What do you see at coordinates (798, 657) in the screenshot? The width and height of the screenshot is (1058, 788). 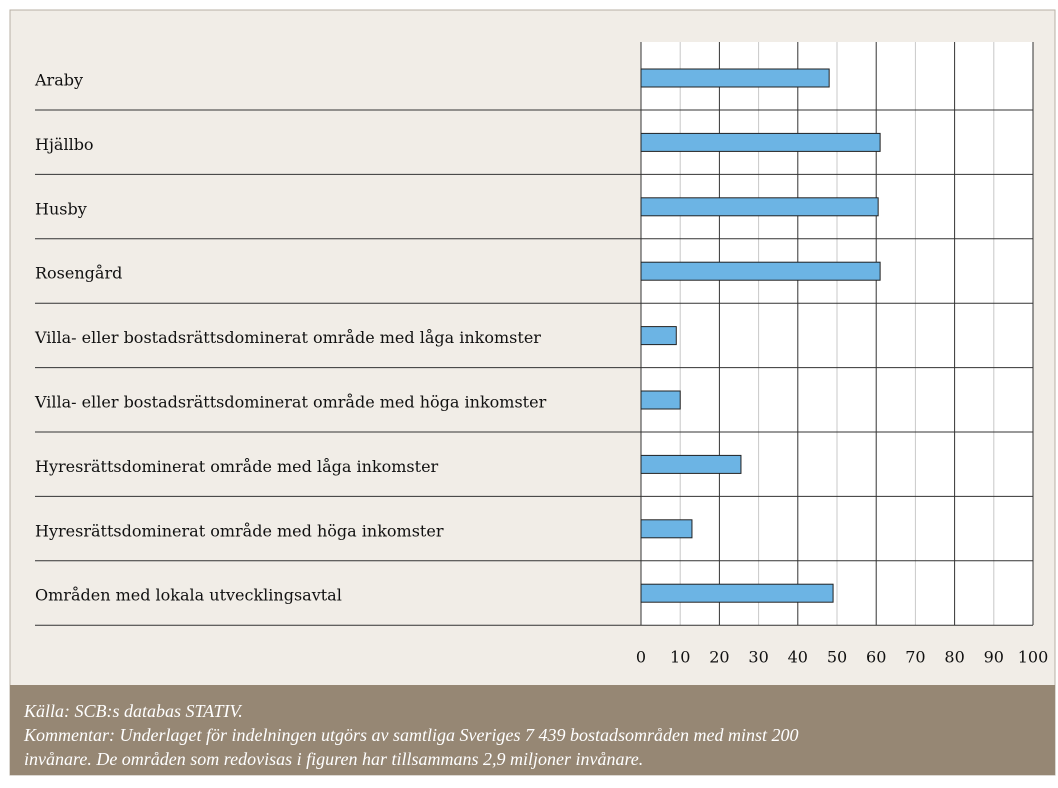 I see `x-tick-label: 40` at bounding box center [798, 657].